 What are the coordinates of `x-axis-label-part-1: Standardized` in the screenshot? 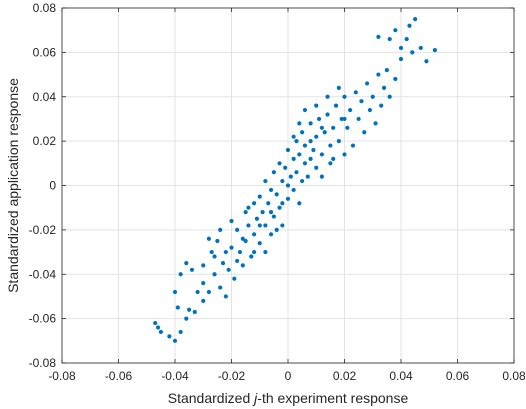 It's located at (211, 398).